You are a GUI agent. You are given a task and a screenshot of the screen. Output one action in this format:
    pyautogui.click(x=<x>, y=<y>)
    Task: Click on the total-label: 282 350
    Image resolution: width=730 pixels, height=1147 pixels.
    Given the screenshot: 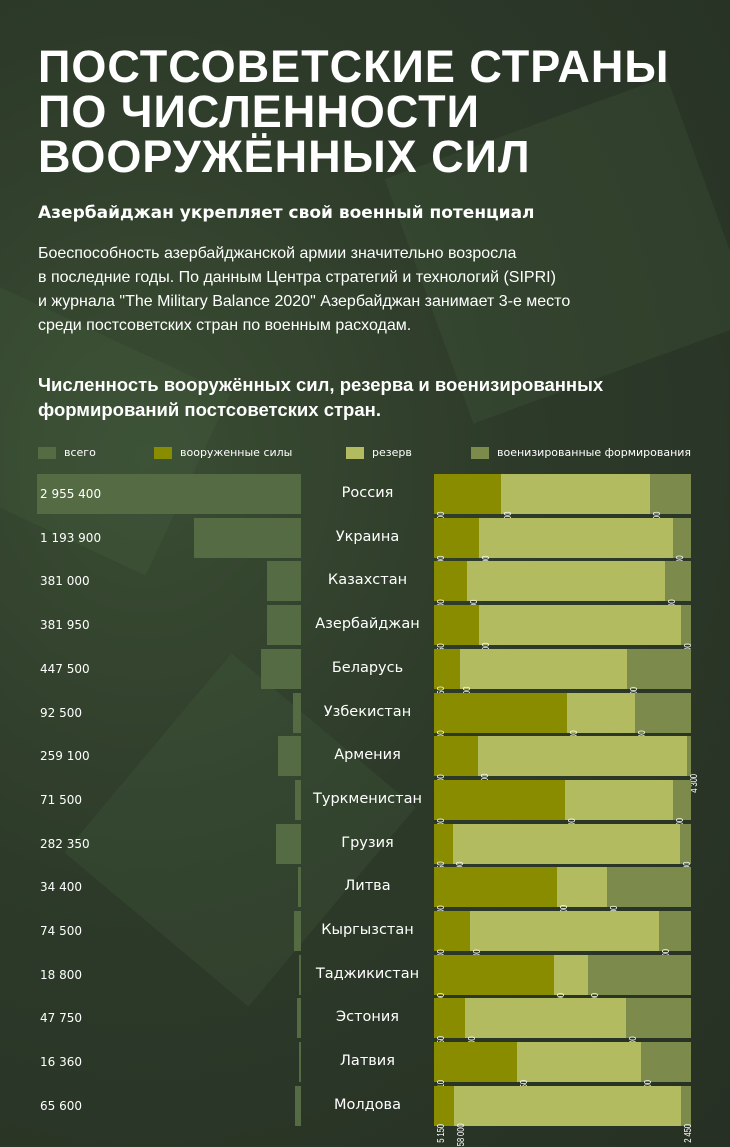 What is the action you would take?
    pyautogui.click(x=65, y=843)
    